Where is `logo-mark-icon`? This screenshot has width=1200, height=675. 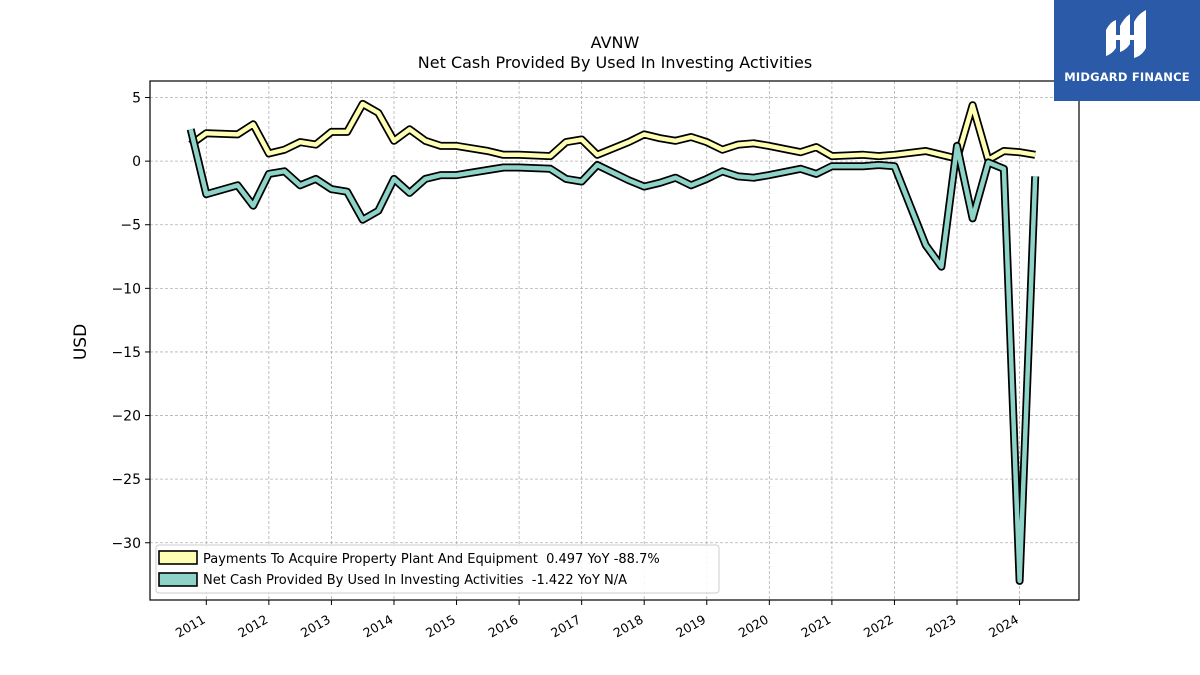
logo-mark-icon is located at coordinates (1126, 34).